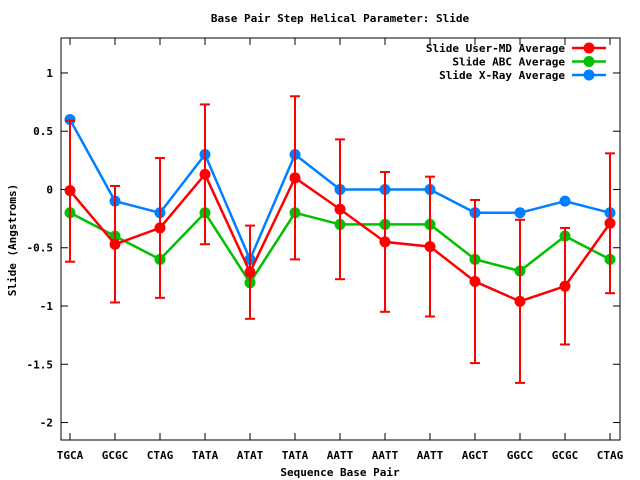  Describe the element at coordinates (495, 48) in the screenshot. I see `legend-label: Slide User-MD Average` at that location.